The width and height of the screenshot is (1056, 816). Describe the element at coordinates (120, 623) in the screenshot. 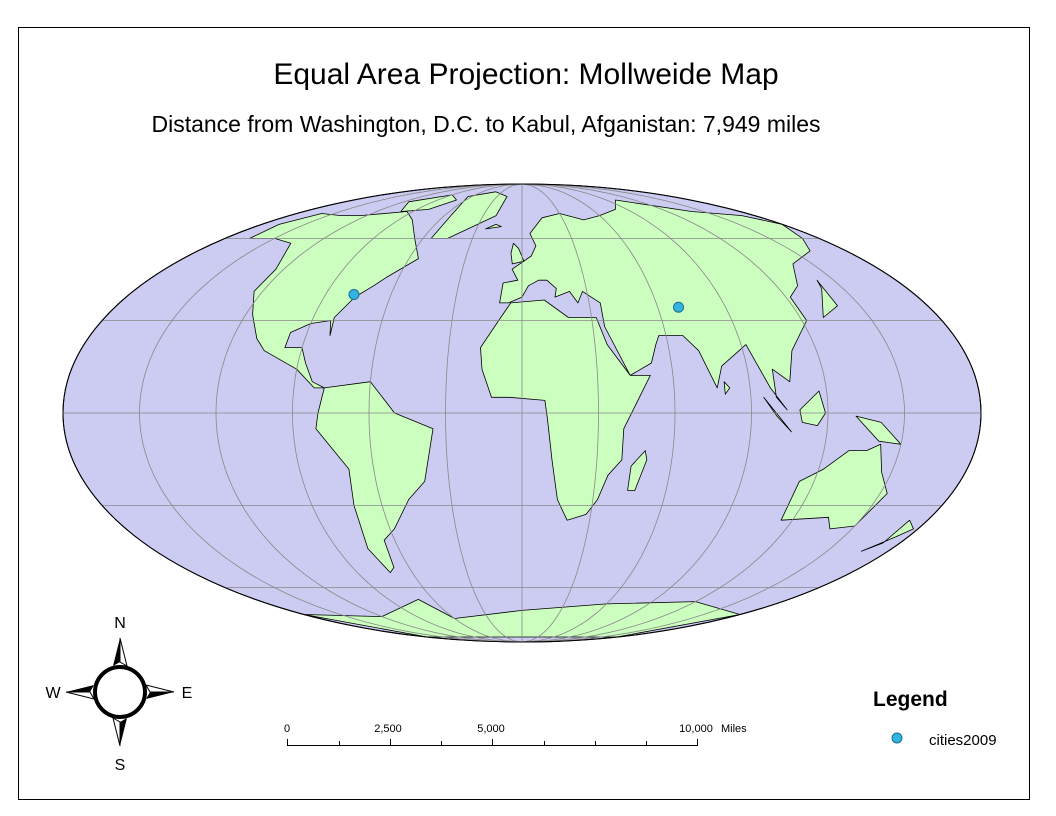

I see `compass-n: N` at that location.